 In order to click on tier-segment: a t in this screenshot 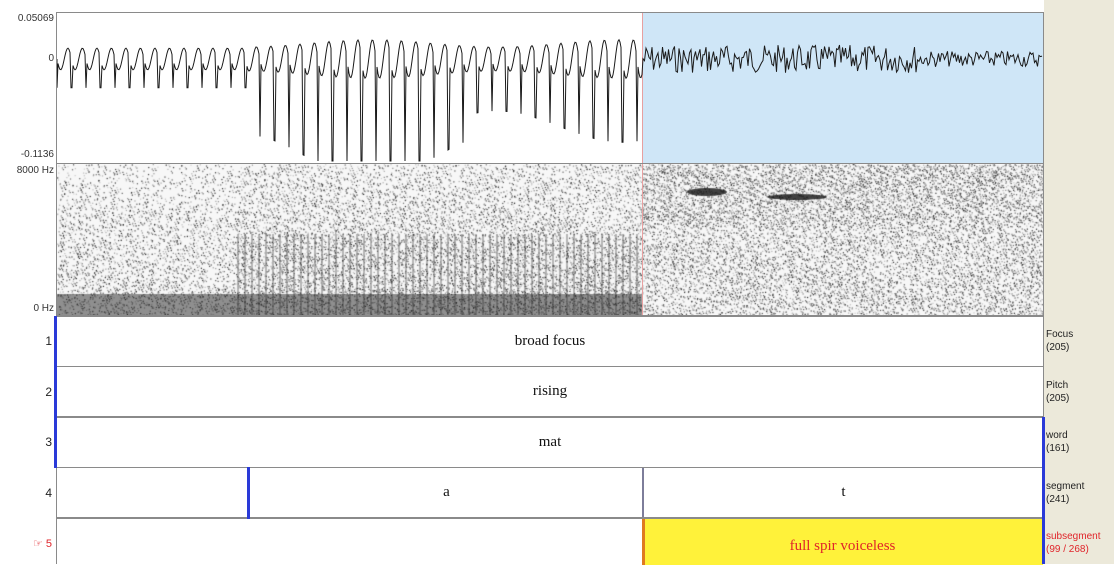, I will do `click(550, 492)`.